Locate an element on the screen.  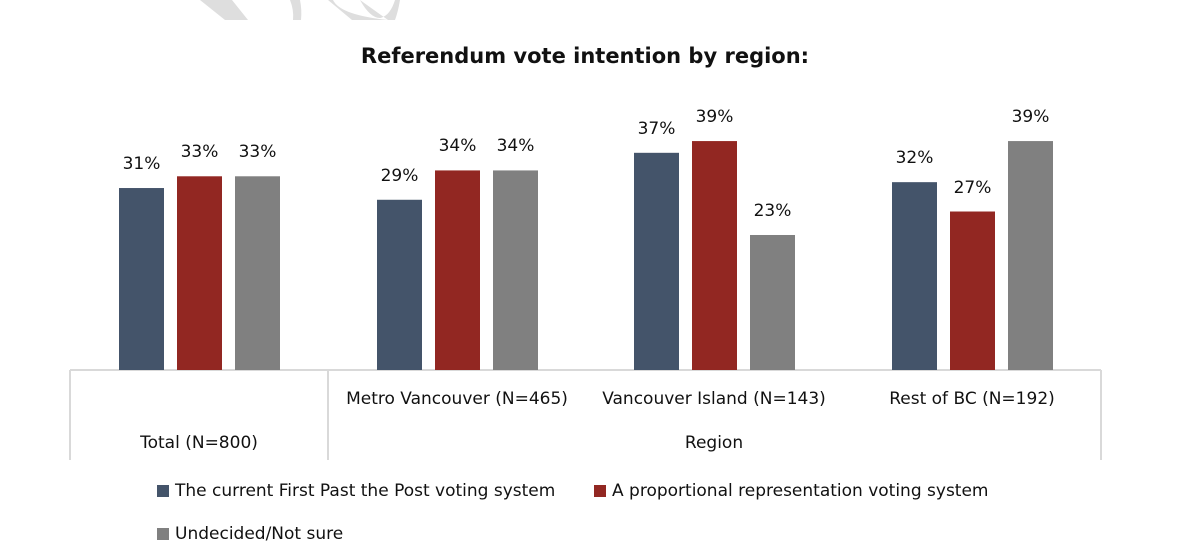
legend-item-undecided: Undecided/Not sure is located at coordinates (250, 534).